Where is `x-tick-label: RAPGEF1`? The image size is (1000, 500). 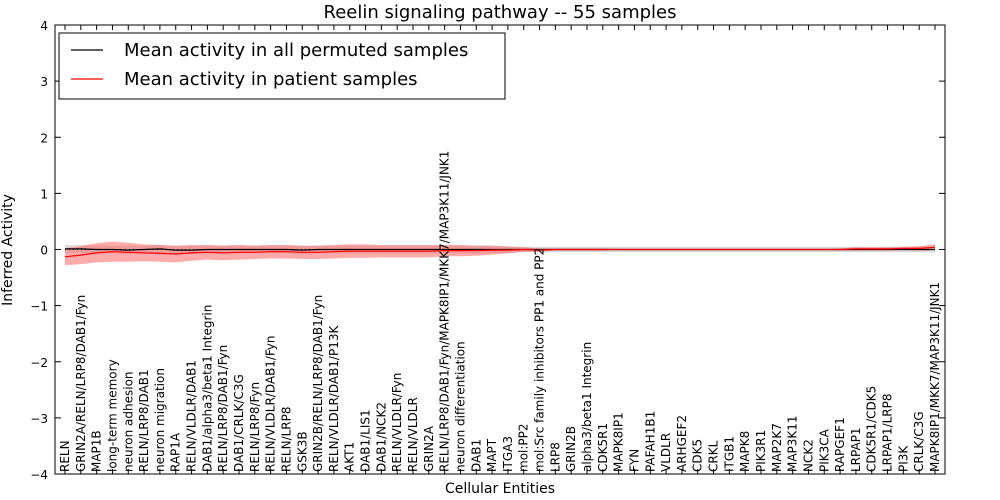
x-tick-label: RAPGEF1 is located at coordinates (840, 444).